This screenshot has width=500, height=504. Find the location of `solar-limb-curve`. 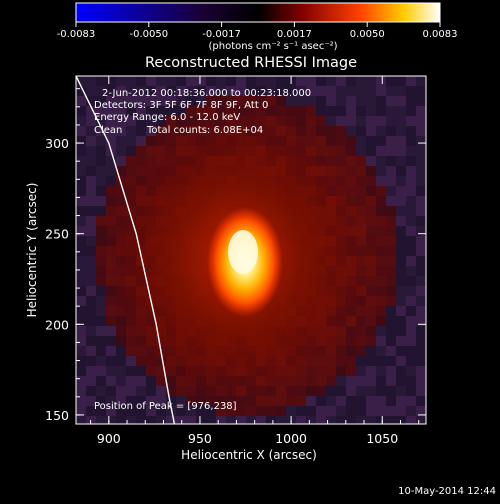

solar-limb-curve is located at coordinates (126, 250).